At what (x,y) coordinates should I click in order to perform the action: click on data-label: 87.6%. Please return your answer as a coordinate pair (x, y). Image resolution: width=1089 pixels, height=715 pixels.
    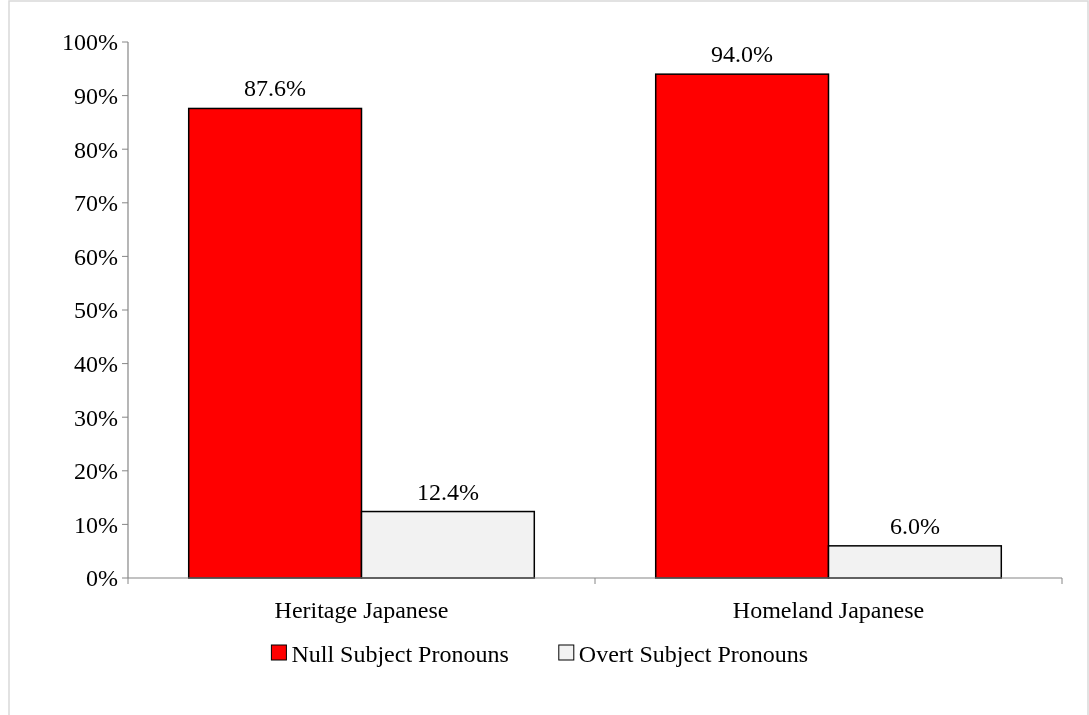
    Looking at the image, I should click on (275, 88).